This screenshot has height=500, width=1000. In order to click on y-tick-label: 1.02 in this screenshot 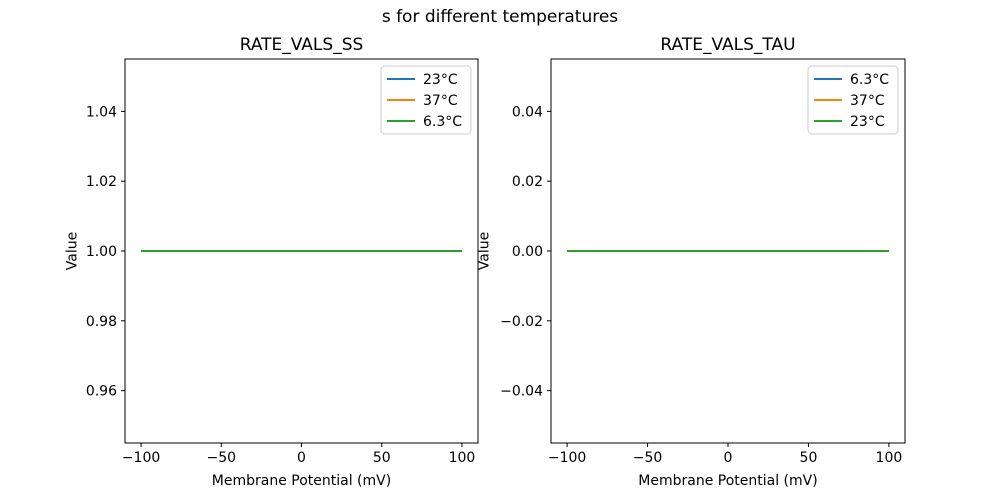, I will do `click(101, 182)`.